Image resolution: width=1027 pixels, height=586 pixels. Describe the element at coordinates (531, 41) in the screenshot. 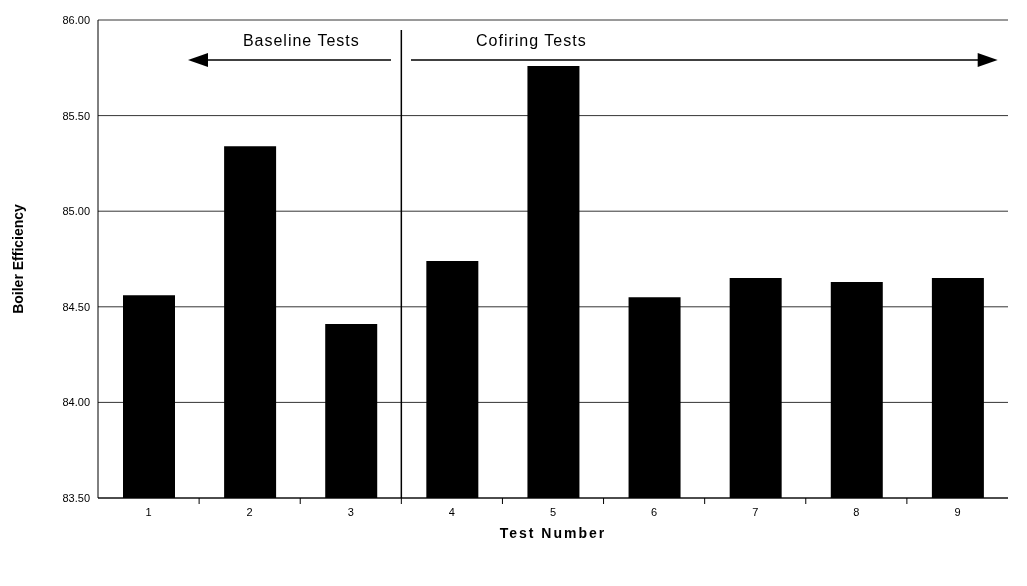

I see `annotation: Cofiring Tests` at that location.